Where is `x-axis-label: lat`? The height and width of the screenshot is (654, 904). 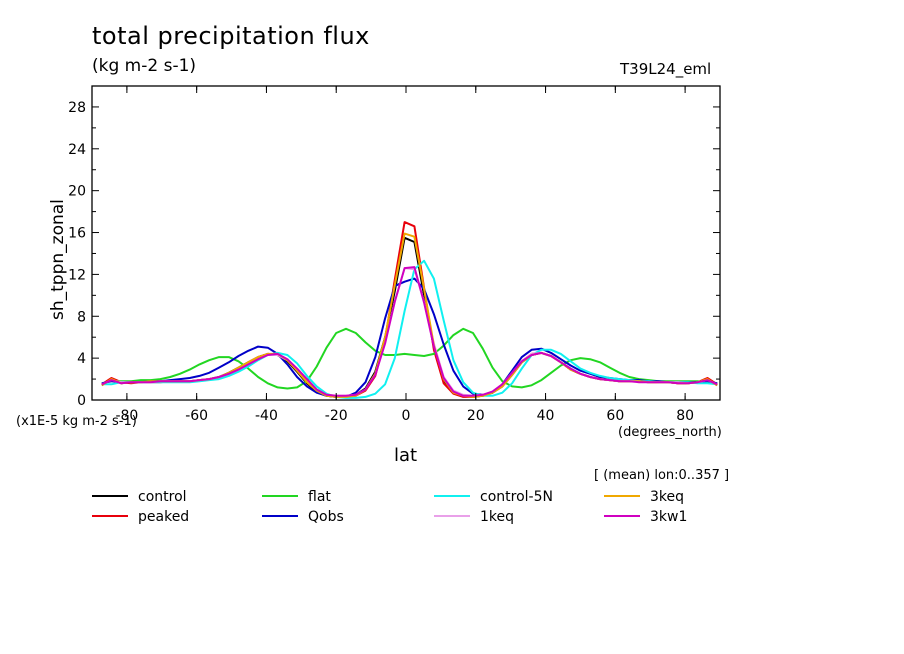
x-axis-label: lat is located at coordinates (406, 455).